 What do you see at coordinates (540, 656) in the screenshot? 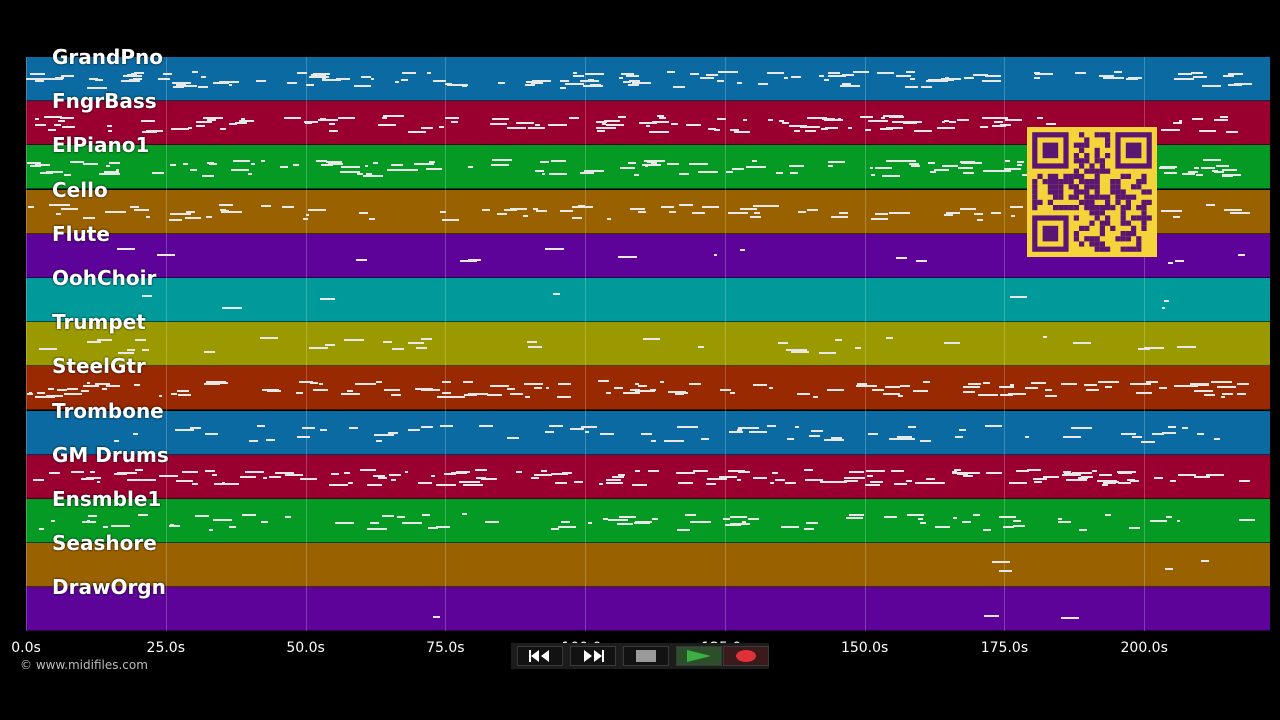
I see `rewind-button` at bounding box center [540, 656].